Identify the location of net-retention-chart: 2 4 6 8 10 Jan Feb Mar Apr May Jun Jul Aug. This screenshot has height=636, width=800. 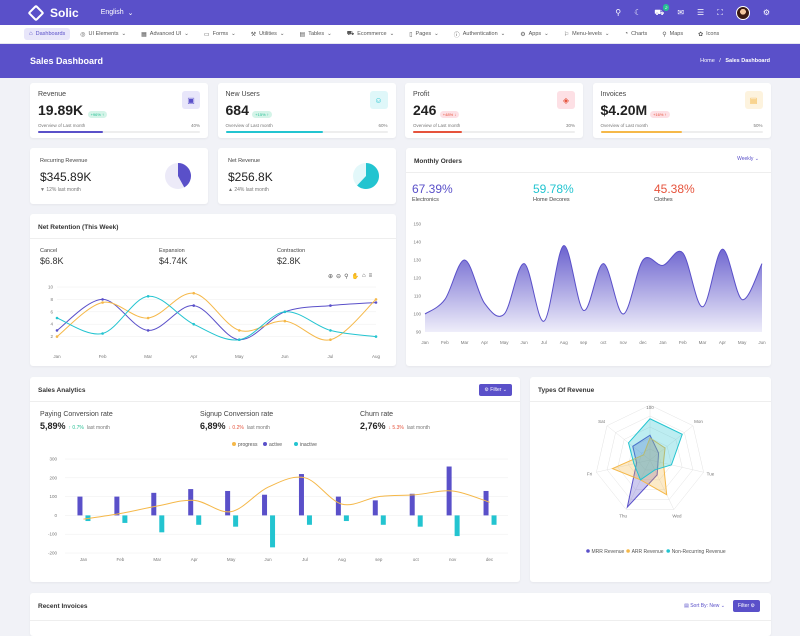
(214, 322).